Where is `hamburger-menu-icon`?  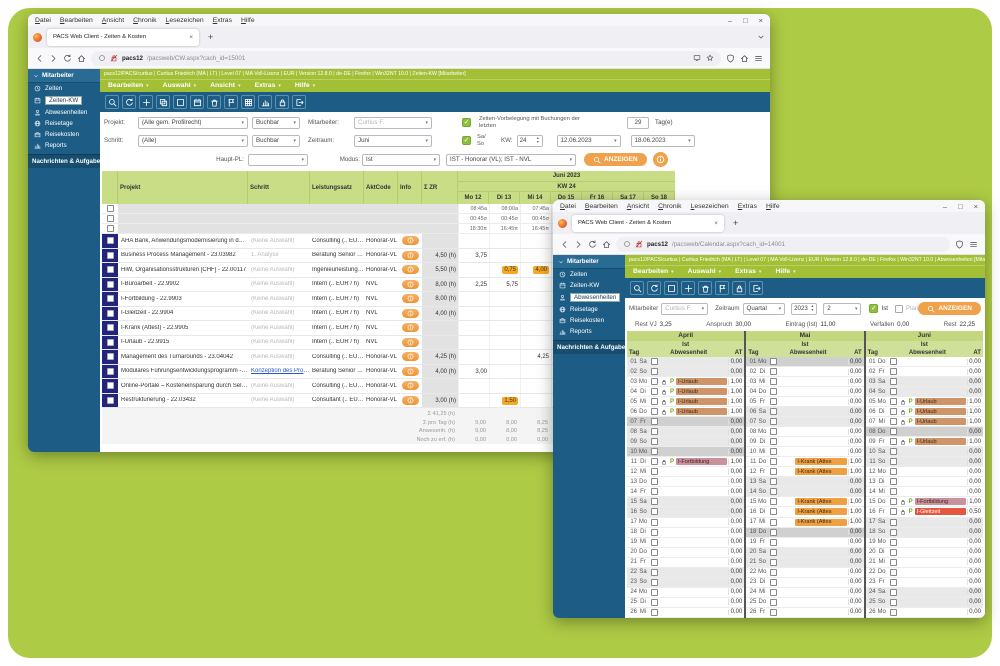 hamburger-menu-icon is located at coordinates (973, 244).